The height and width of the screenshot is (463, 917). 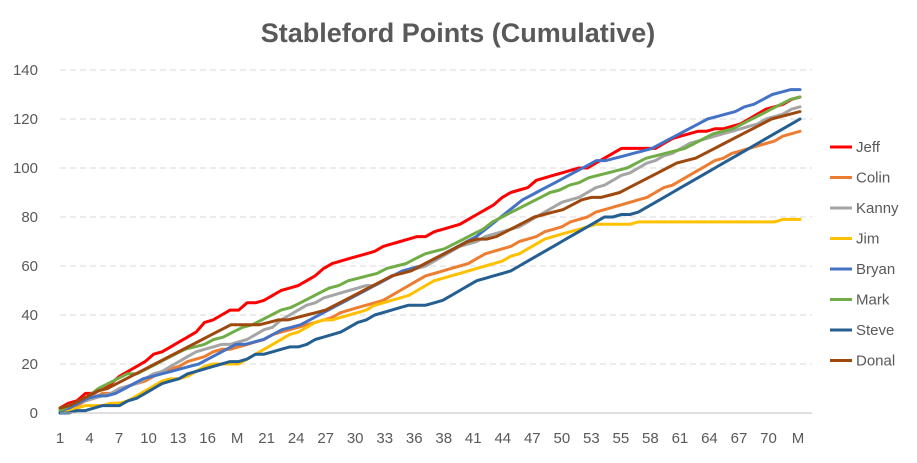 What do you see at coordinates (873, 300) in the screenshot?
I see `legend-label-mark: Mark` at bounding box center [873, 300].